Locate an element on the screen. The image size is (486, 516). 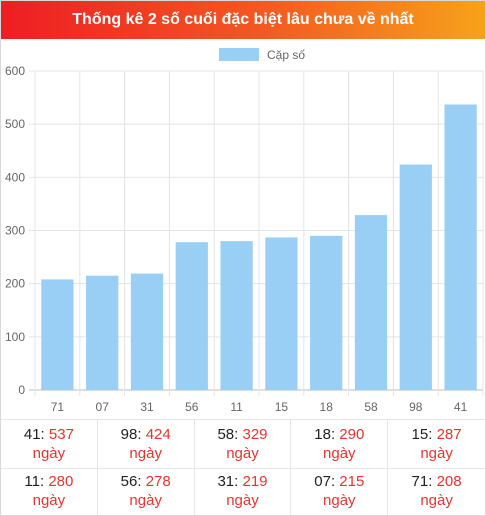
x-tick-label: 31 is located at coordinates (147, 407).